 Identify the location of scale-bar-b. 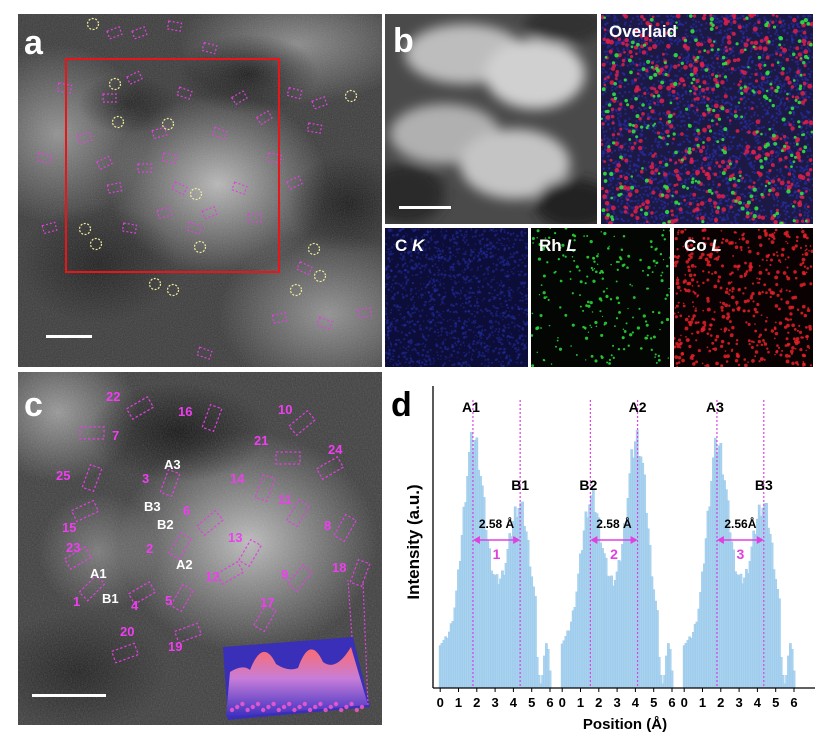
(425, 207).